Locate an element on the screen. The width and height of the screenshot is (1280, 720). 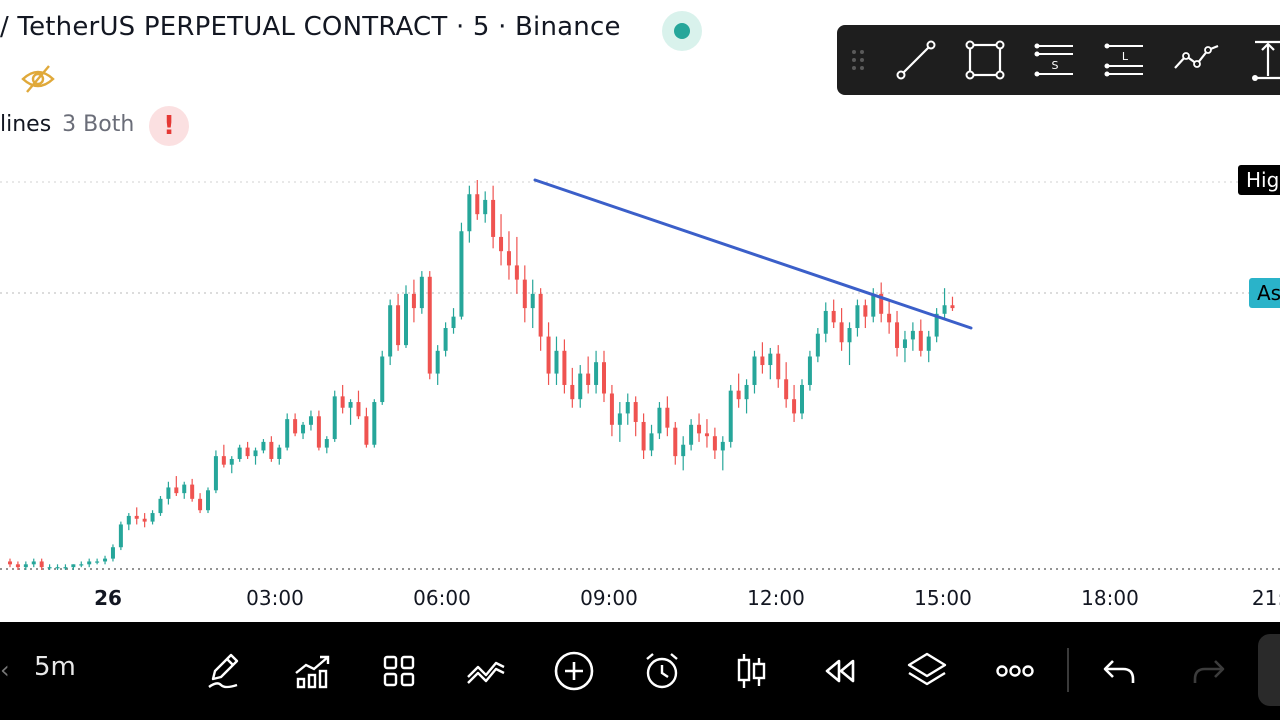
trendline-drawing is located at coordinates (753, 254).